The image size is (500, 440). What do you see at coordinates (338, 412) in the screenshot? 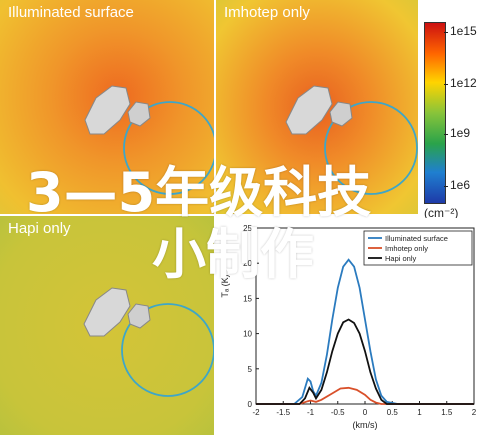
I see `x-tick-label: -0.5` at bounding box center [338, 412].